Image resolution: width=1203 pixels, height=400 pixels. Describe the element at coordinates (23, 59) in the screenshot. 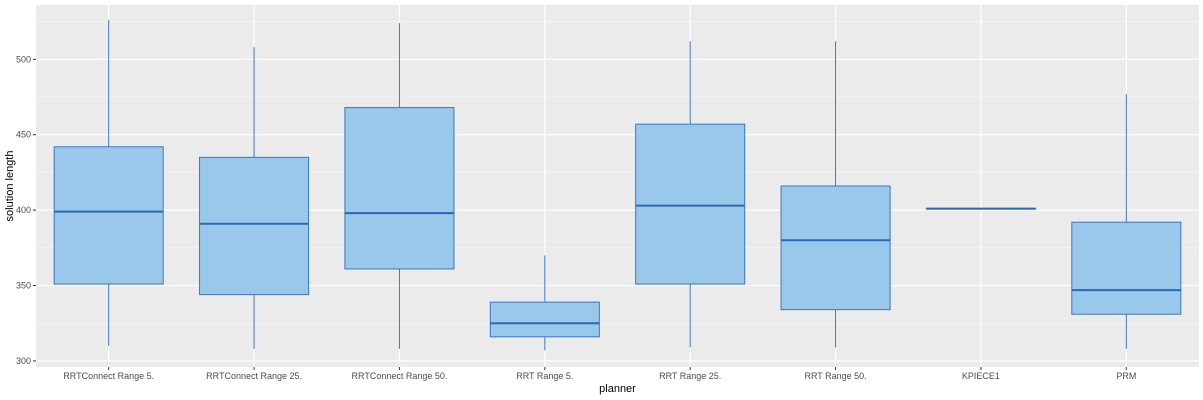

I see `y-tick-label: 500` at that location.